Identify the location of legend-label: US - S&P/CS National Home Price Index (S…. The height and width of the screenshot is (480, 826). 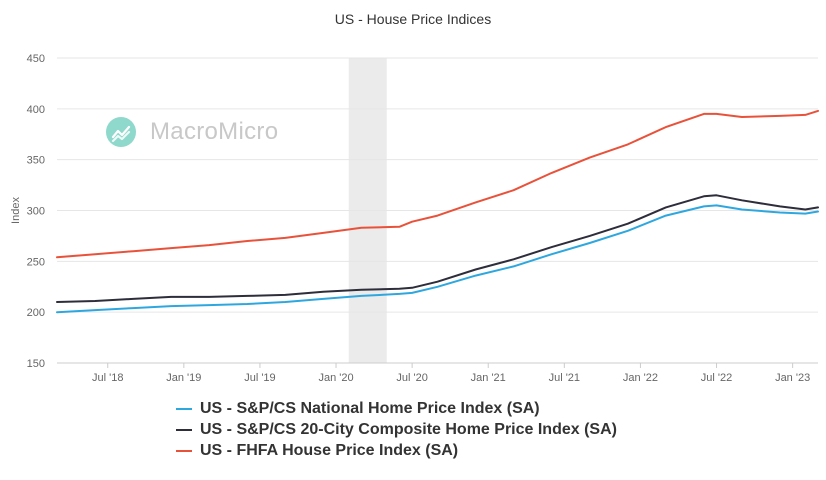
(370, 408).